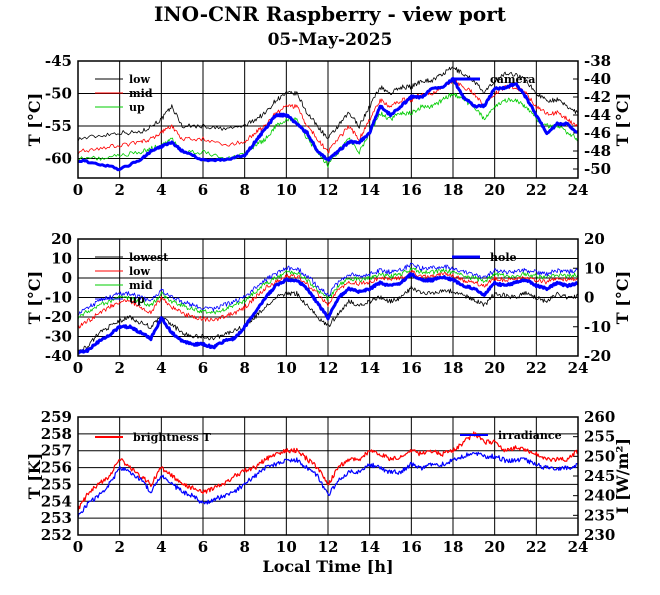 The image size is (660, 595). I want to click on y-tick-right: -42, so click(597, 97).